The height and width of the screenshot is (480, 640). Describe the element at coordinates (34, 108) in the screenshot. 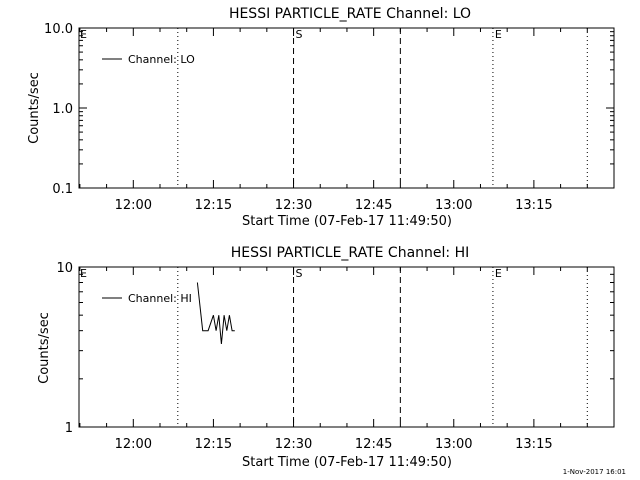

I see `lo-y-axis-label: Counts/sec` at that location.